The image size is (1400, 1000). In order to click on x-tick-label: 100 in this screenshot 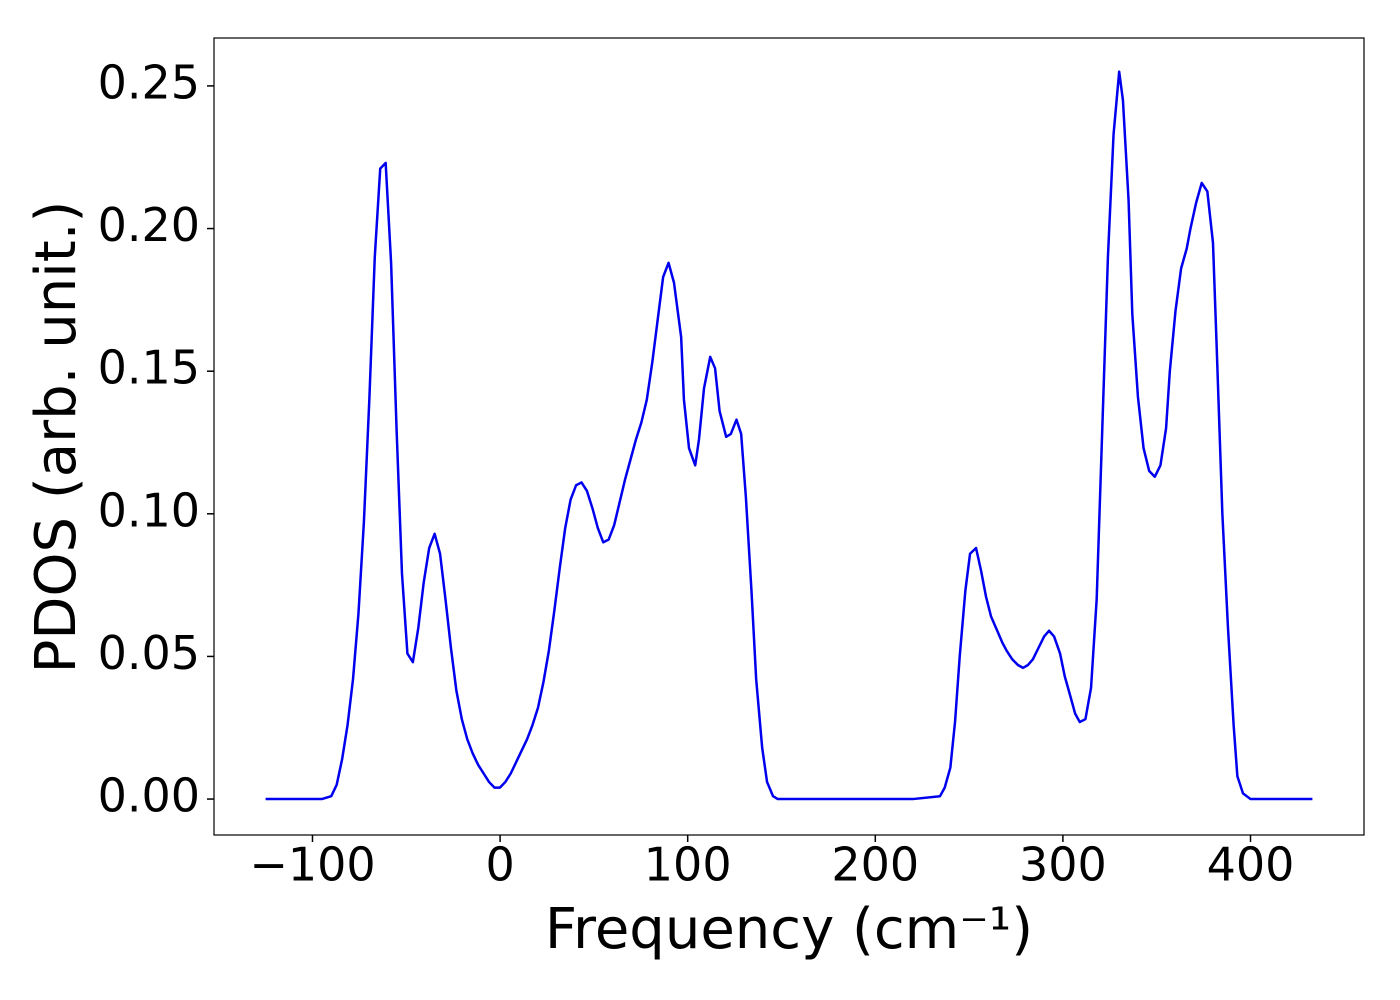, I will do `click(688, 865)`.